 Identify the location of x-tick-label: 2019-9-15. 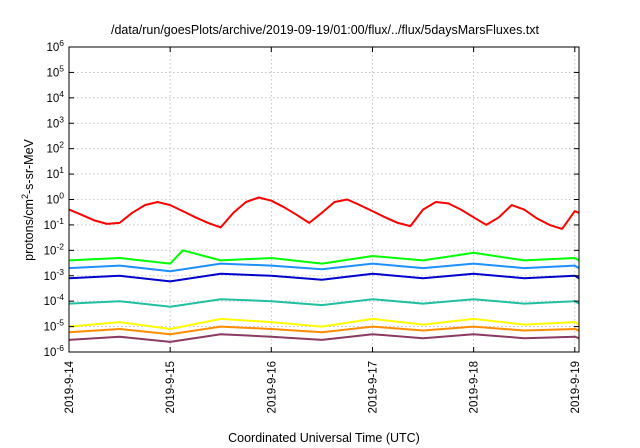
(171, 387).